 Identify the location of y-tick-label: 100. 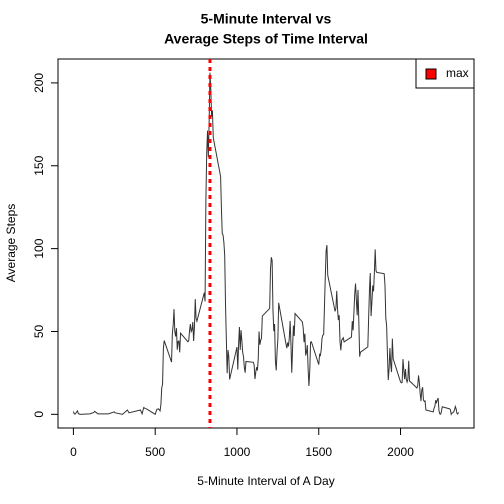
(39, 248).